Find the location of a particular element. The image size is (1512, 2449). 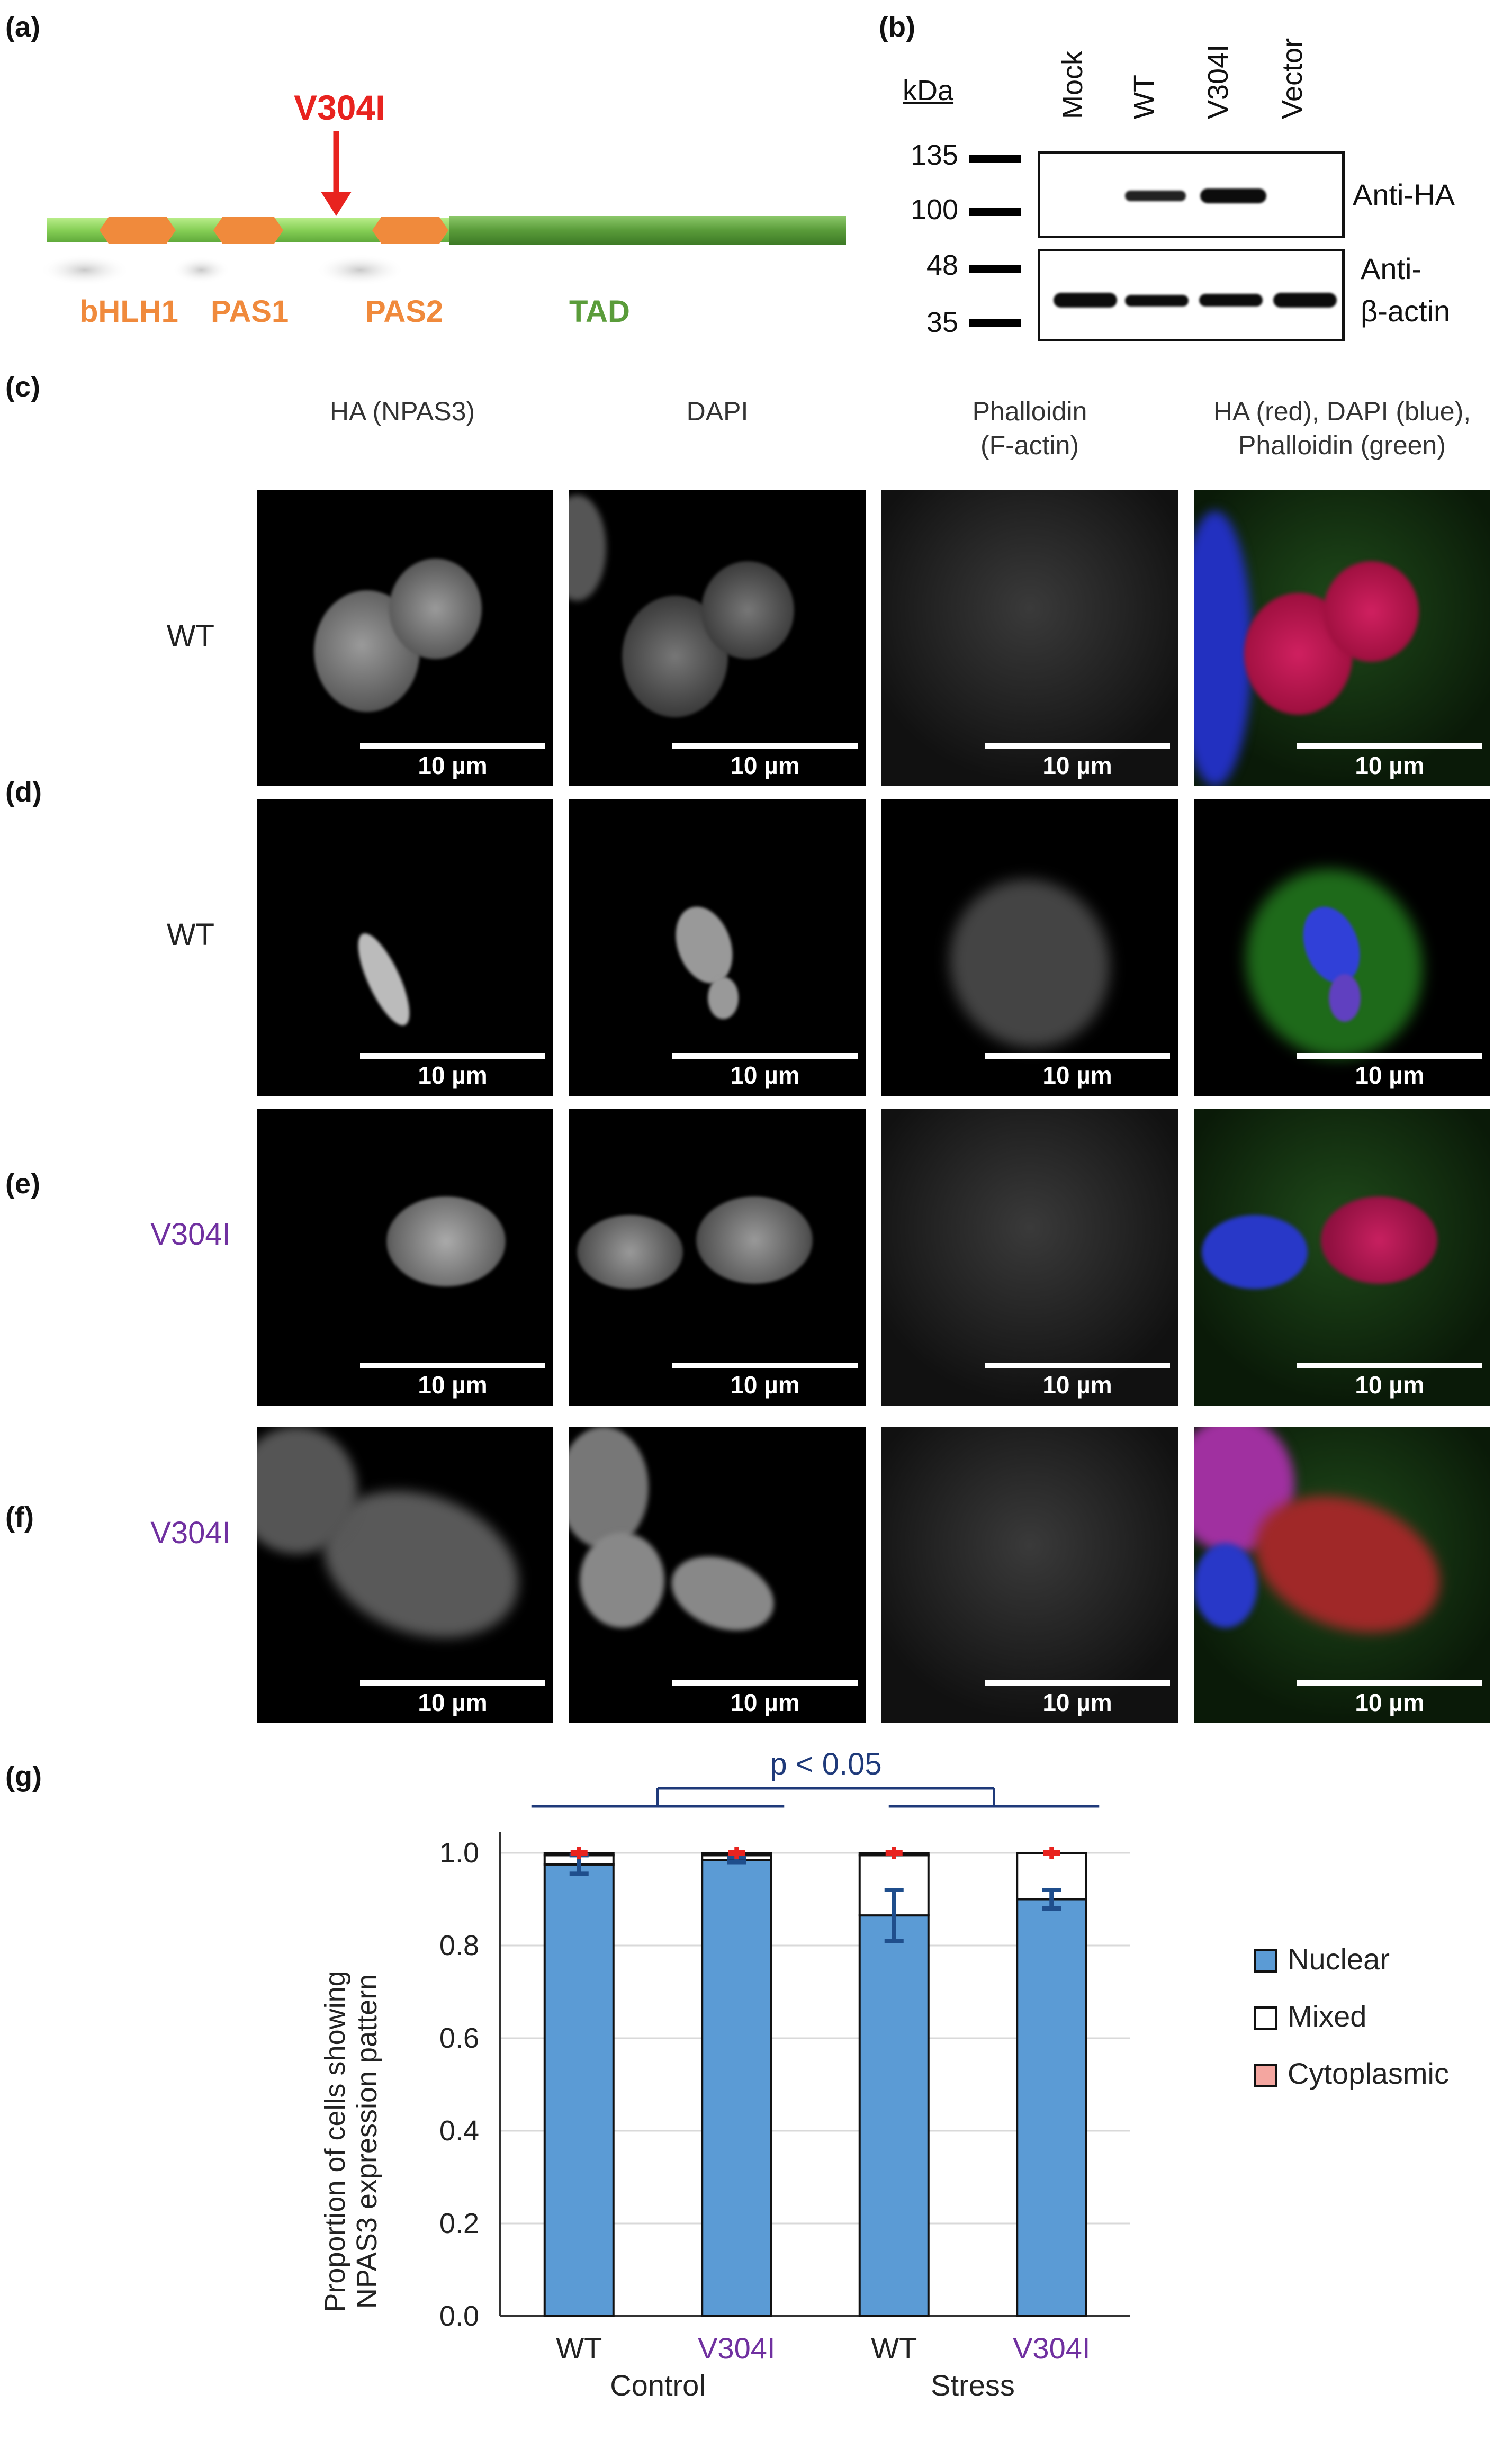

blot-beta-actin is located at coordinates (1191, 295).